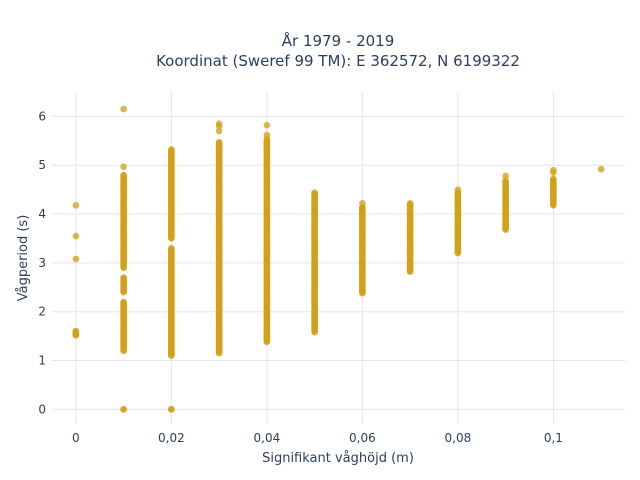 The width and height of the screenshot is (640, 480). What do you see at coordinates (42, 409) in the screenshot?
I see `y-tick-label: 0` at bounding box center [42, 409].